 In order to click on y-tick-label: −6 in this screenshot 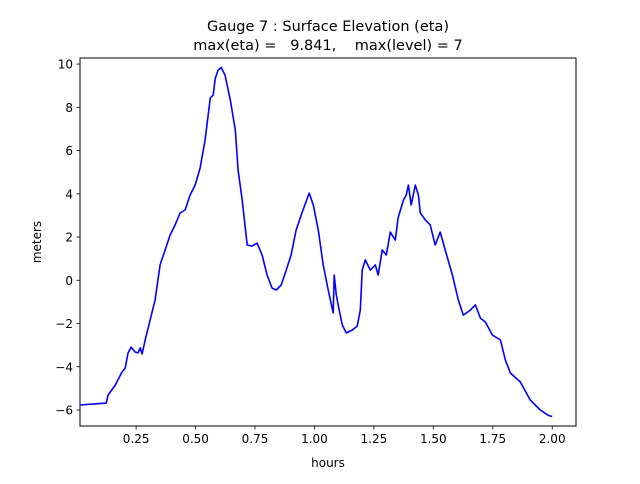, I will do `click(64, 411)`.